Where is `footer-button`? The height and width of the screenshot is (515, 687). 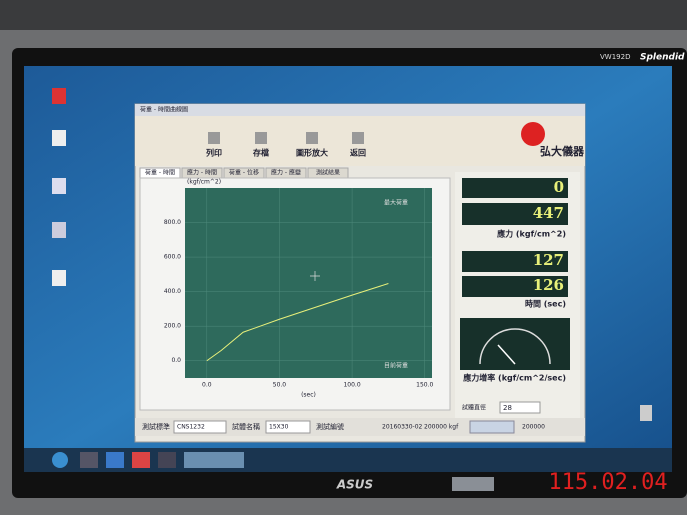
footer-button is located at coordinates (492, 427).